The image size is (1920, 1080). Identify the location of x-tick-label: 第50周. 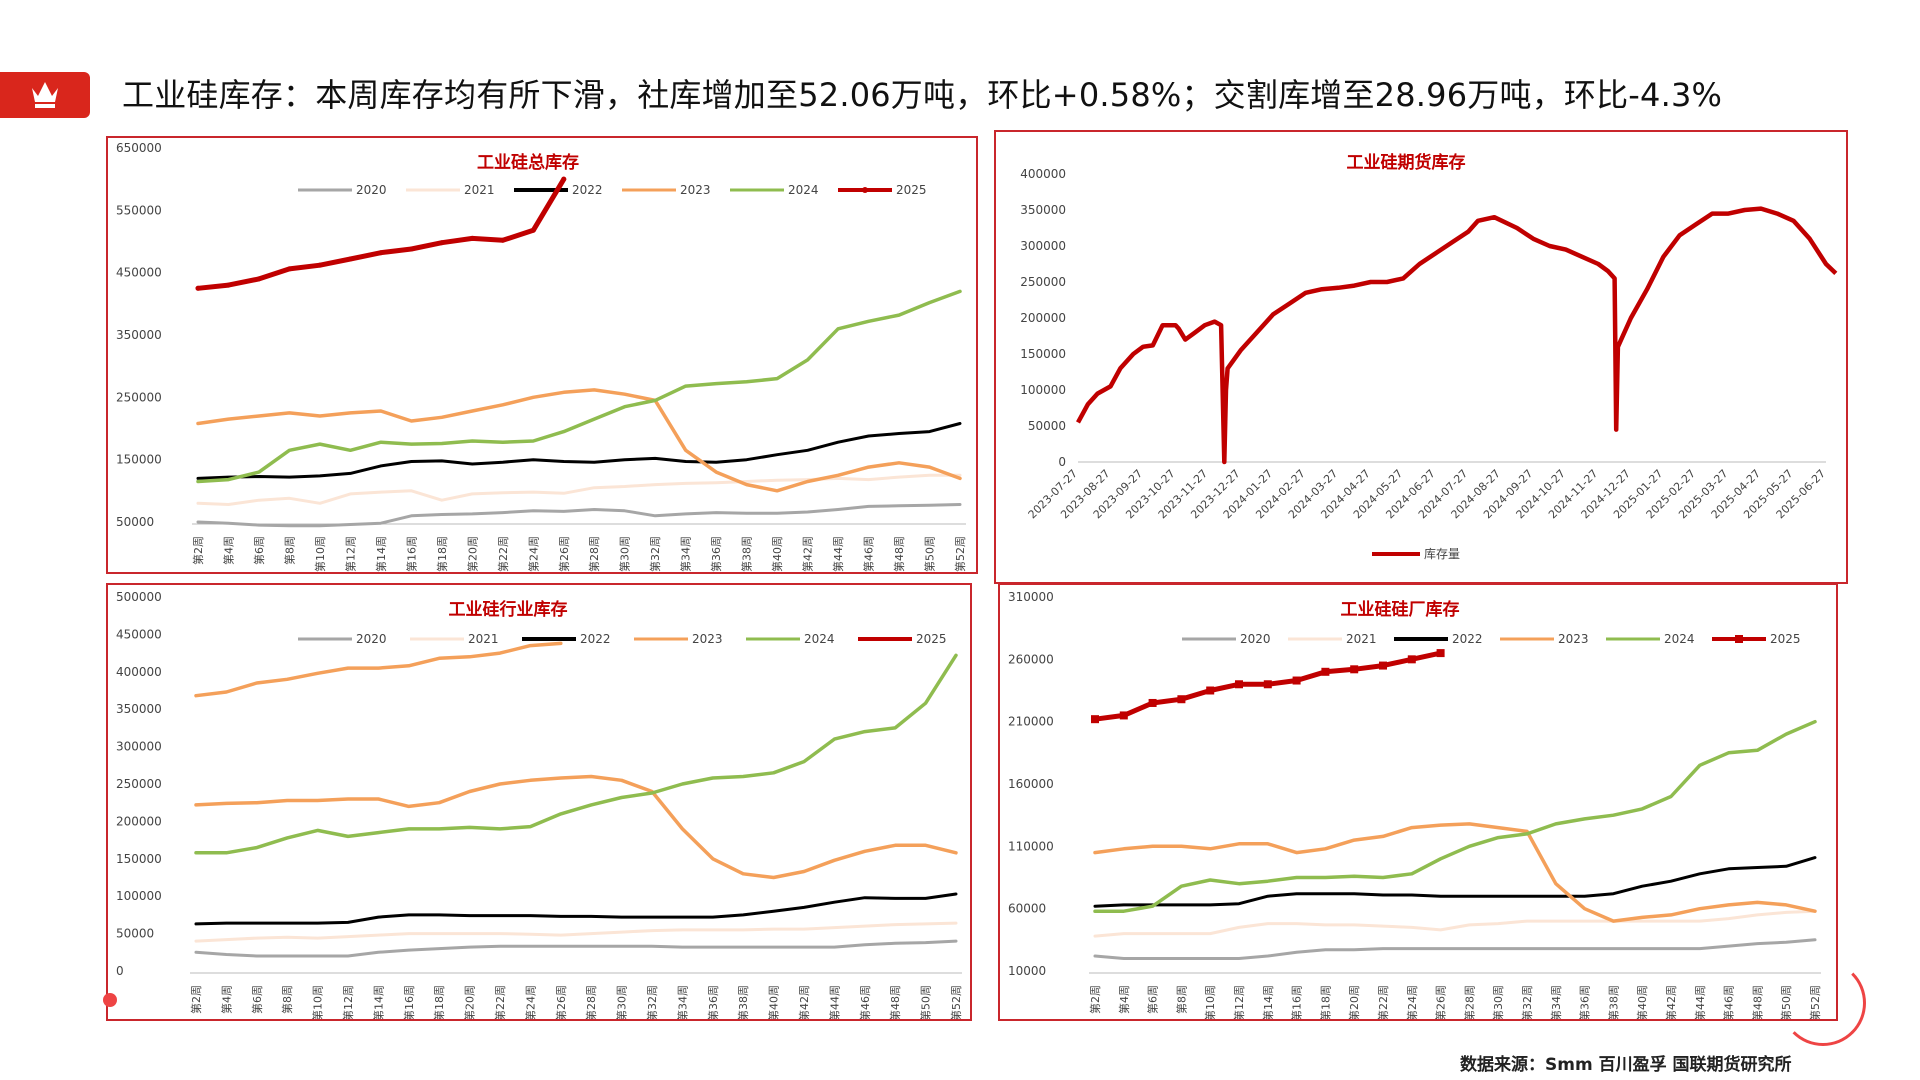
(926, 1002).